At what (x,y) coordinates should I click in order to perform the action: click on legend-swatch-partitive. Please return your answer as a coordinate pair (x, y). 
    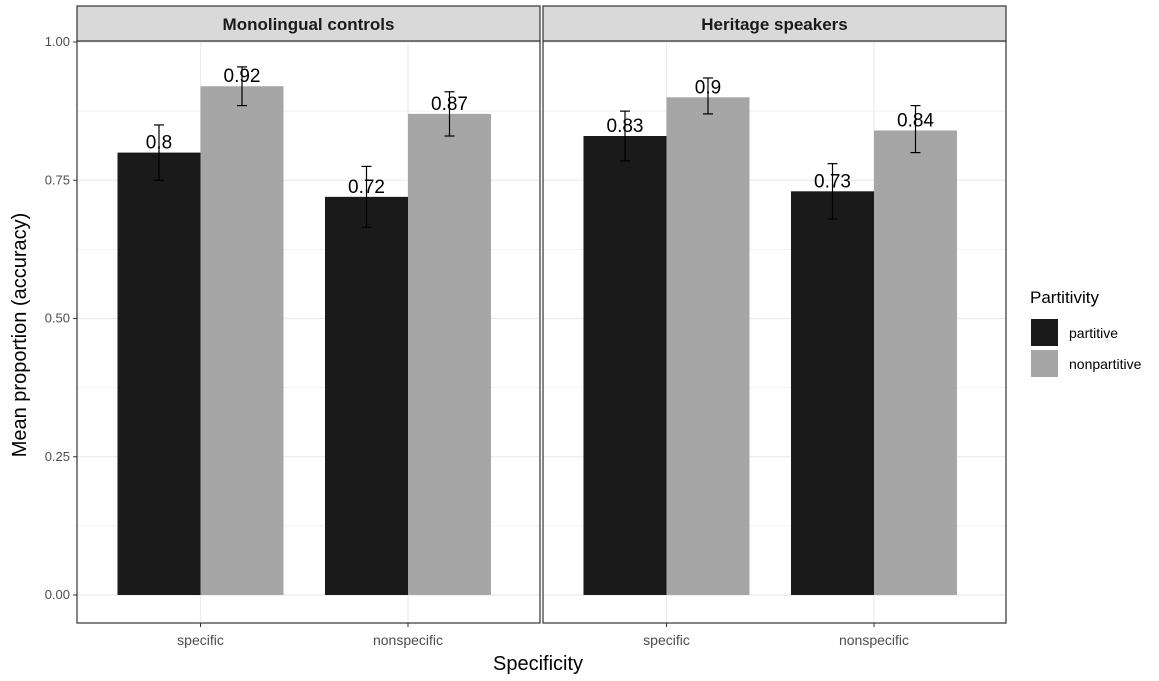
    Looking at the image, I should click on (1044, 332).